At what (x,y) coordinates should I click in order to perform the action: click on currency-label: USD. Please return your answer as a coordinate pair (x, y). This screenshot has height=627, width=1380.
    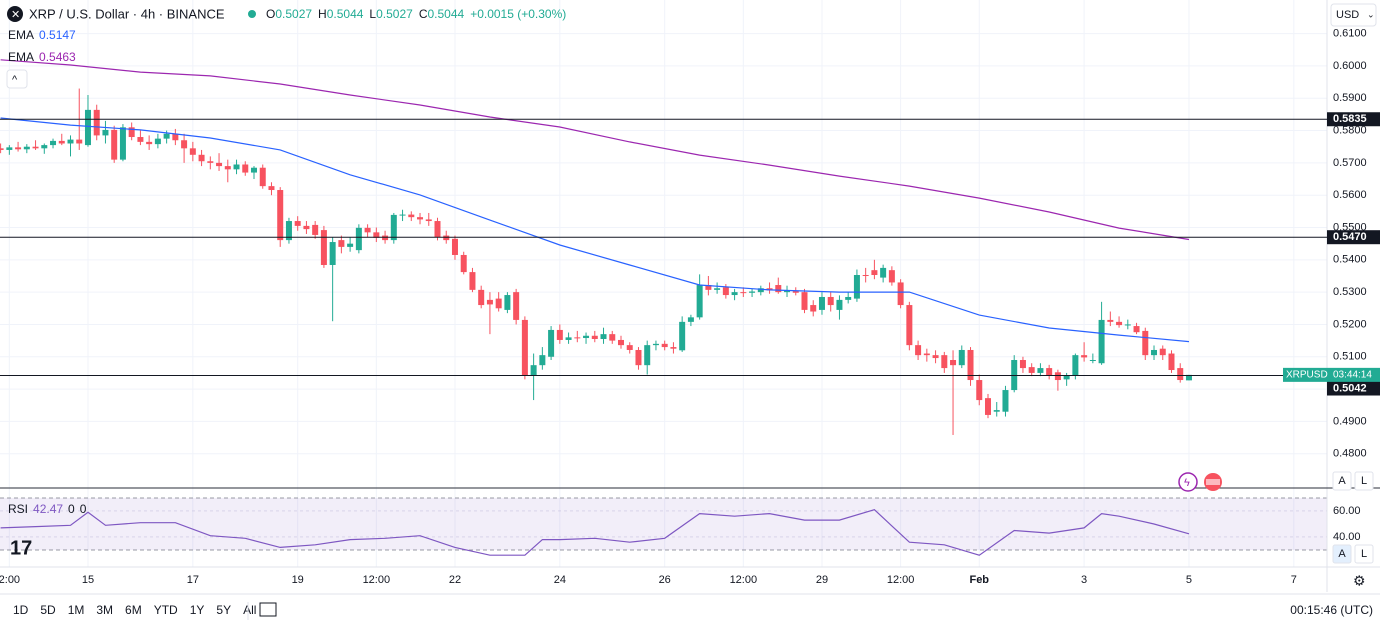
    Looking at the image, I should click on (1347, 15).